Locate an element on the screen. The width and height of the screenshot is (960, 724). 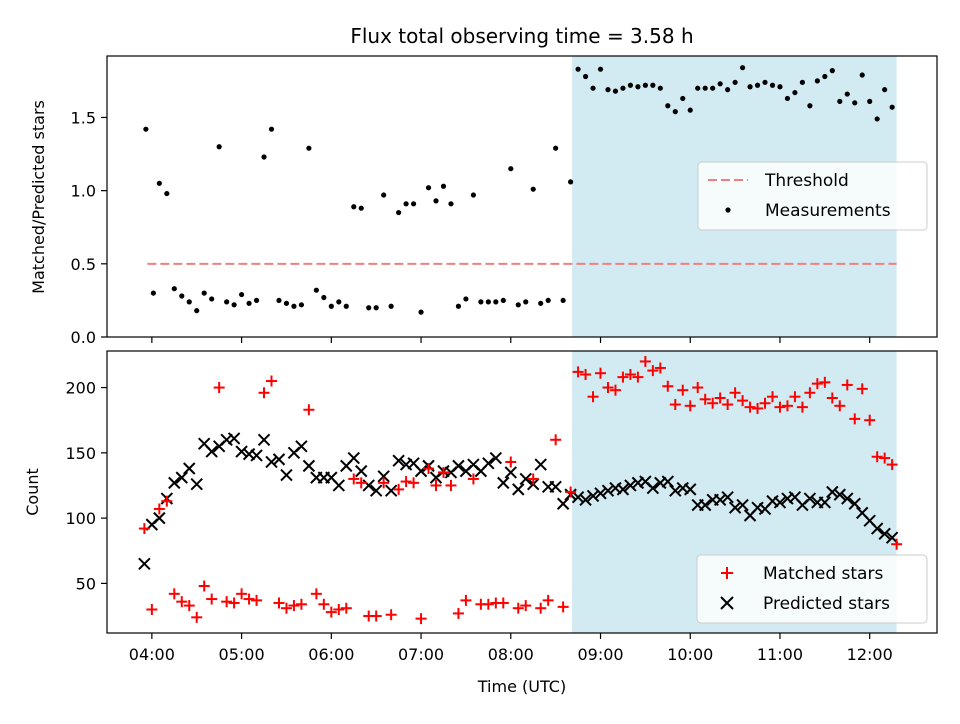
x-tick-label: 10:00 is located at coordinates (690, 654).